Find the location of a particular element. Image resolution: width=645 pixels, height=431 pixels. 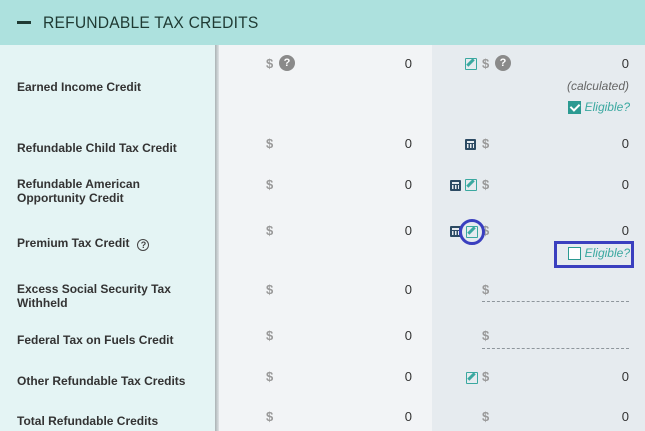

section-header-refundable-tax-credits: REFUNDABLE TAX CREDITS is located at coordinates (322, 22).